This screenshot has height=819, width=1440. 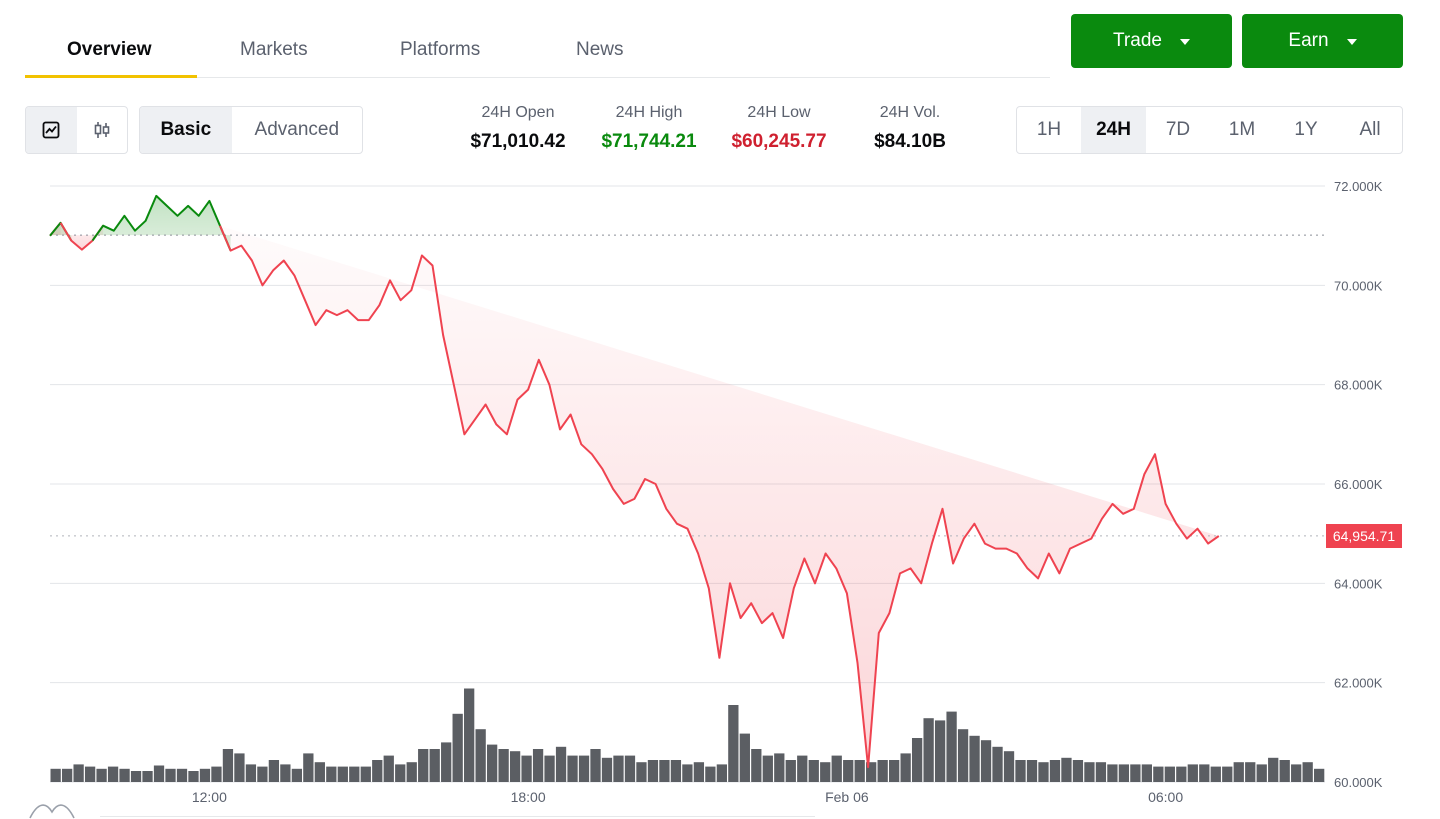 What do you see at coordinates (847, 797) in the screenshot?
I see `x-tick-label: Feb 06` at bounding box center [847, 797].